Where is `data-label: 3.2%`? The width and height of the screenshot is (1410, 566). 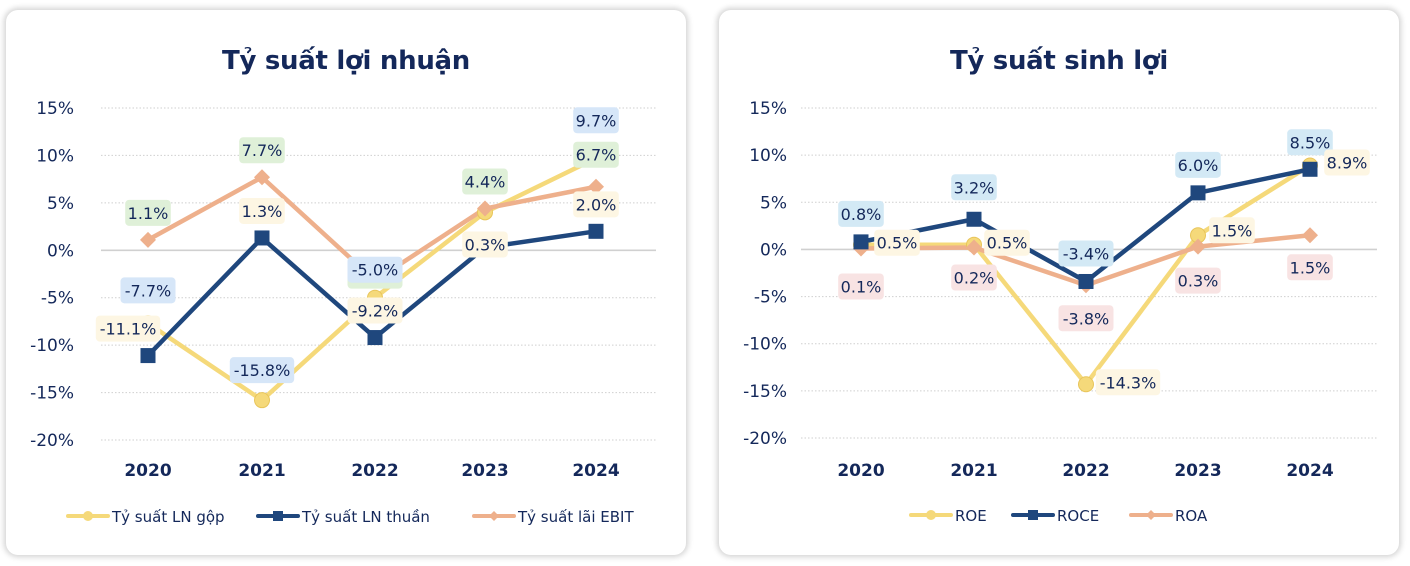
data-label: 3.2% is located at coordinates (974, 187).